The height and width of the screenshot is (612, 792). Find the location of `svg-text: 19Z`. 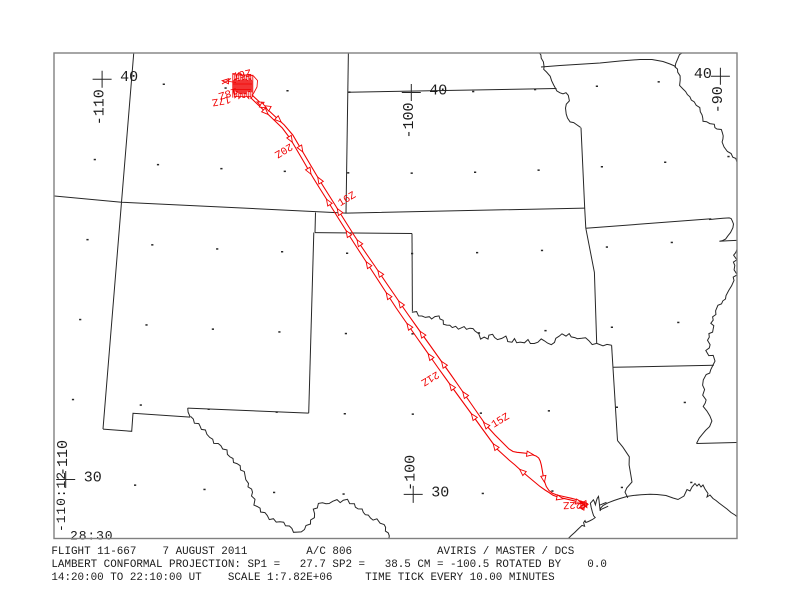

svg-text: 19Z is located at coordinates (242, 76).